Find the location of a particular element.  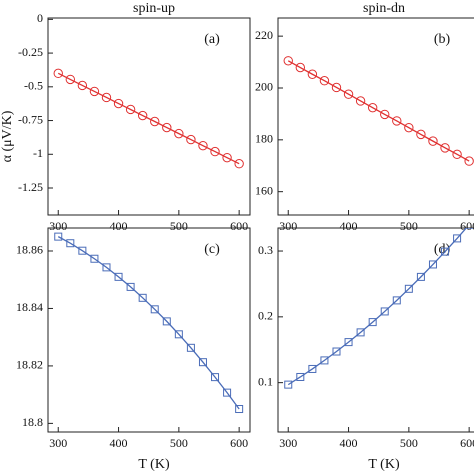

y-tick-label: 180 is located at coordinates (264, 139).